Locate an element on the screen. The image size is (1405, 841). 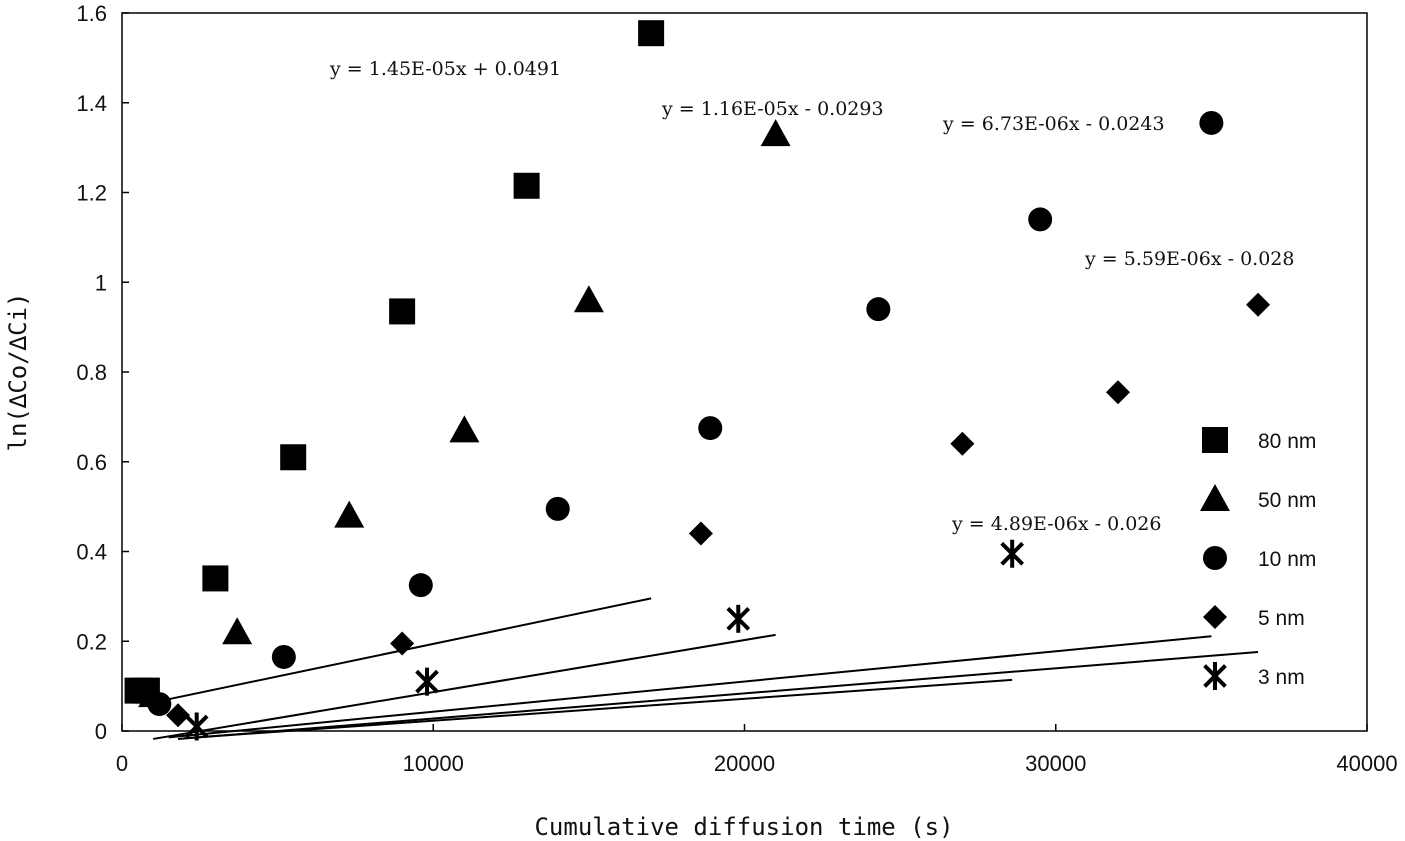
fit-lines is located at coordinates (699, 669).